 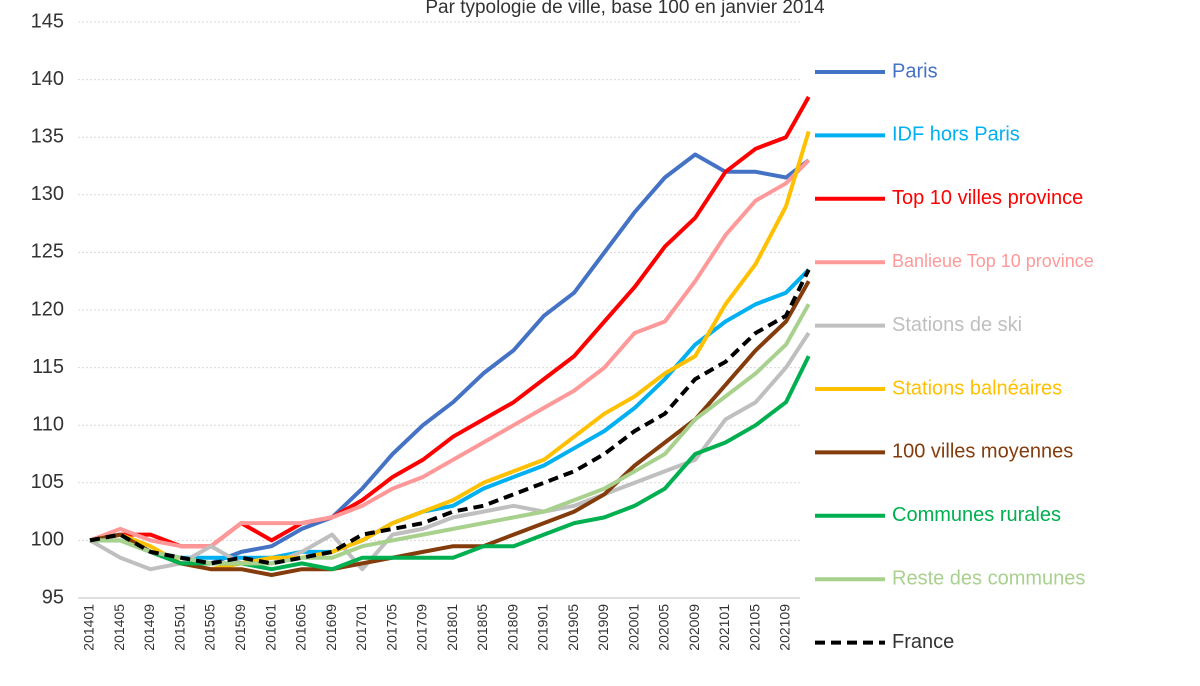 What do you see at coordinates (603, 627) in the screenshot?
I see `x-tick-label: 201909` at bounding box center [603, 627].